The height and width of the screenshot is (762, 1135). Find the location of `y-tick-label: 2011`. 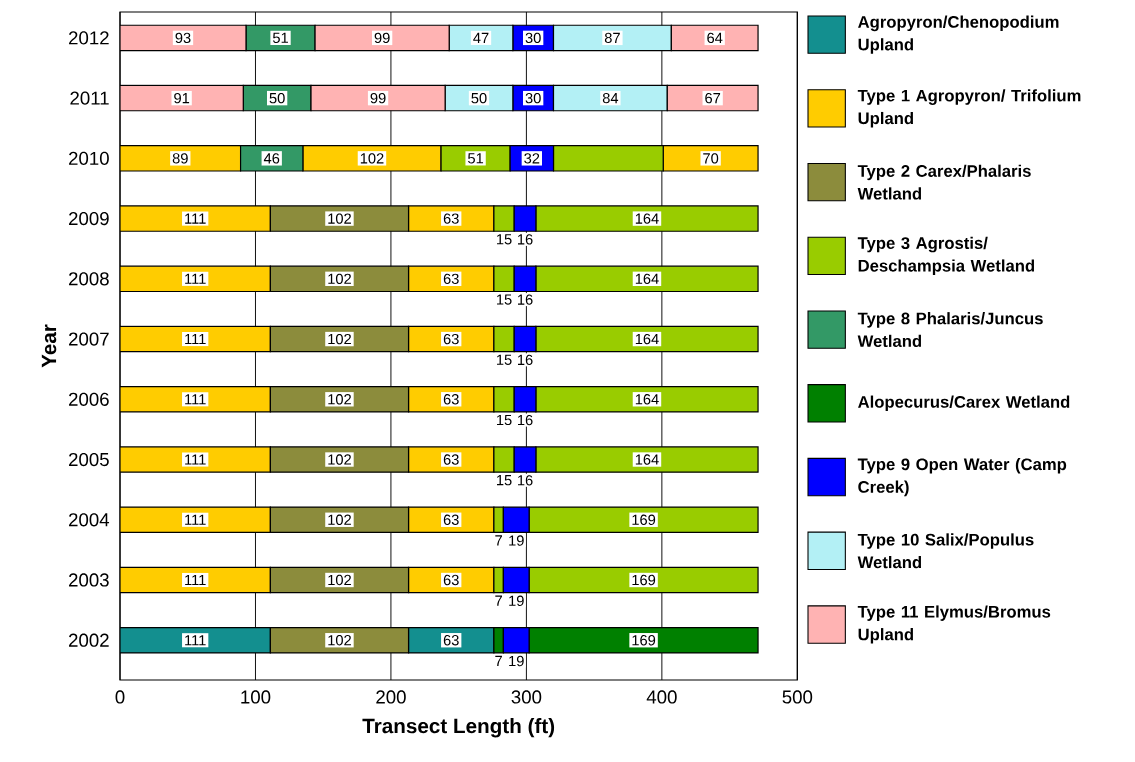

y-tick-label: 2011 is located at coordinates (89, 98).